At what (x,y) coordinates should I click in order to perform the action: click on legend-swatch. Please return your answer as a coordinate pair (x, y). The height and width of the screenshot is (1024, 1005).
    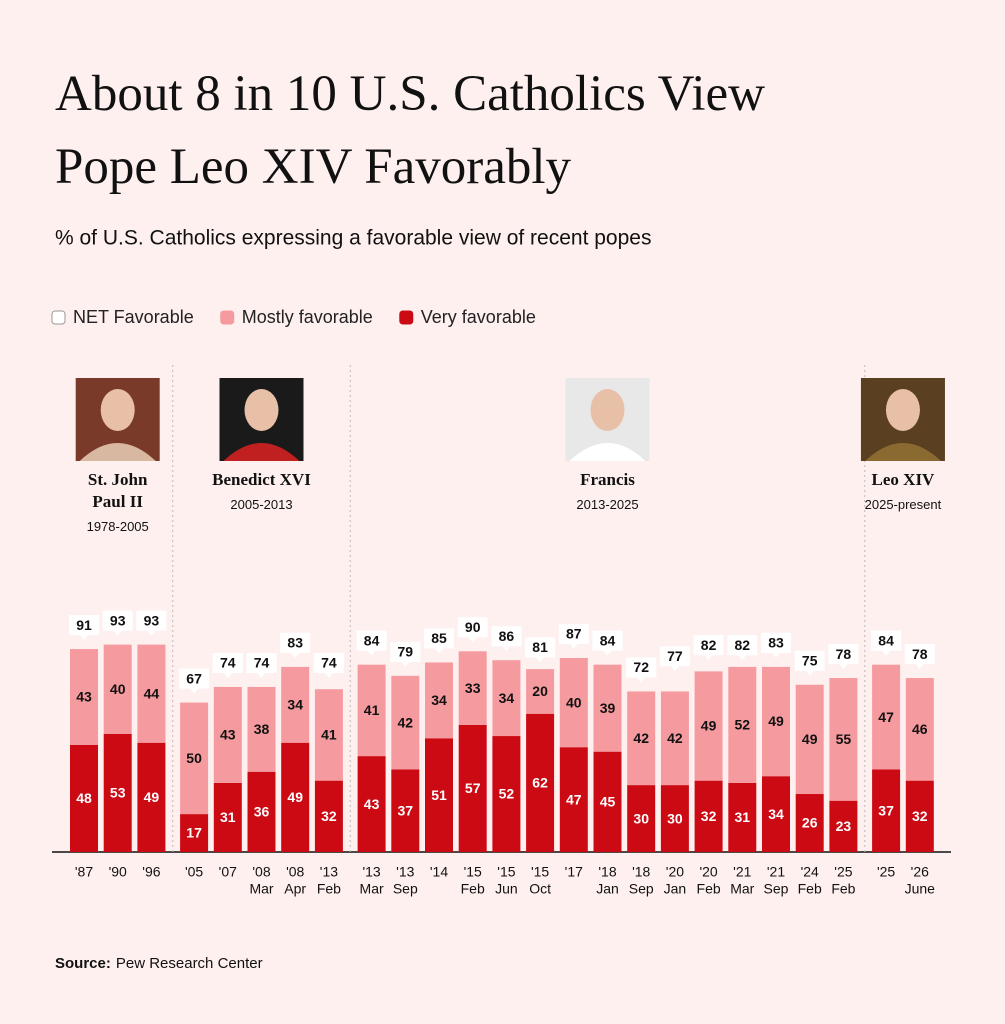
    Looking at the image, I should click on (227, 317).